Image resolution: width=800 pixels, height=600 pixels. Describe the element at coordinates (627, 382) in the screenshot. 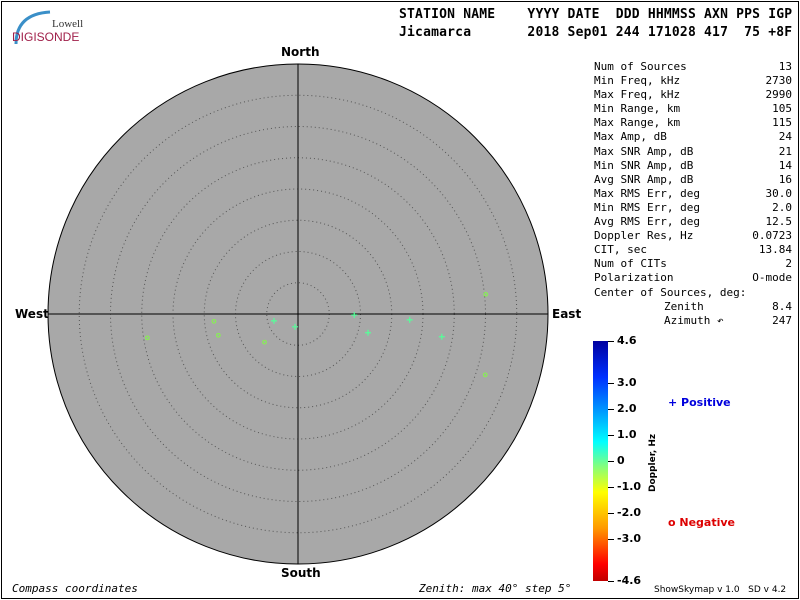

I see `colorbar-tick: 3.0` at that location.